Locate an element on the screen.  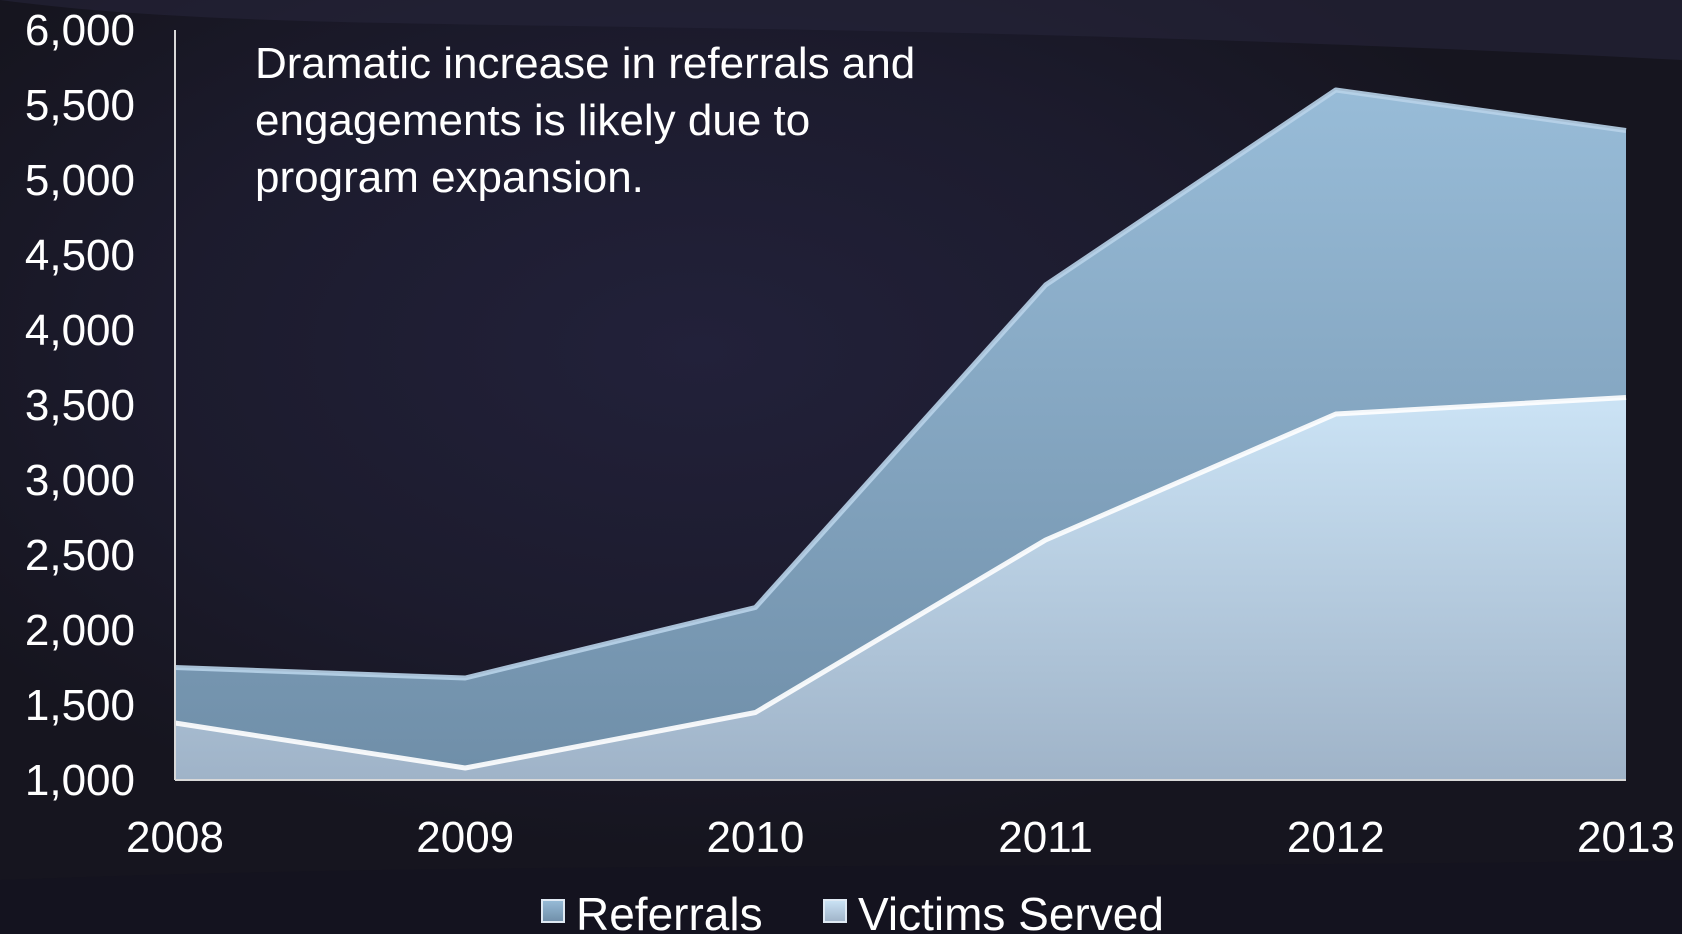
y-tick-label: 4,500 is located at coordinates (80, 255).